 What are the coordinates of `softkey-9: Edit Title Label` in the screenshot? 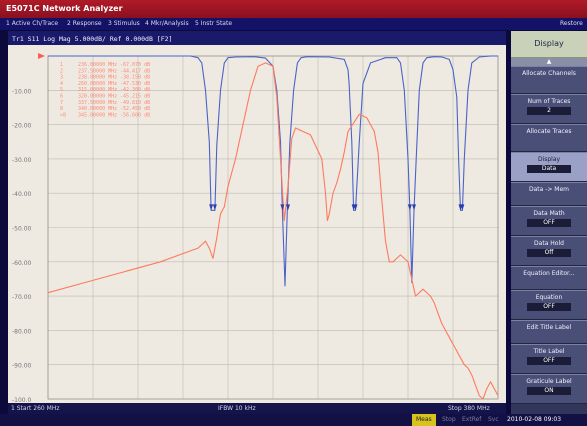 It's located at (549, 332).